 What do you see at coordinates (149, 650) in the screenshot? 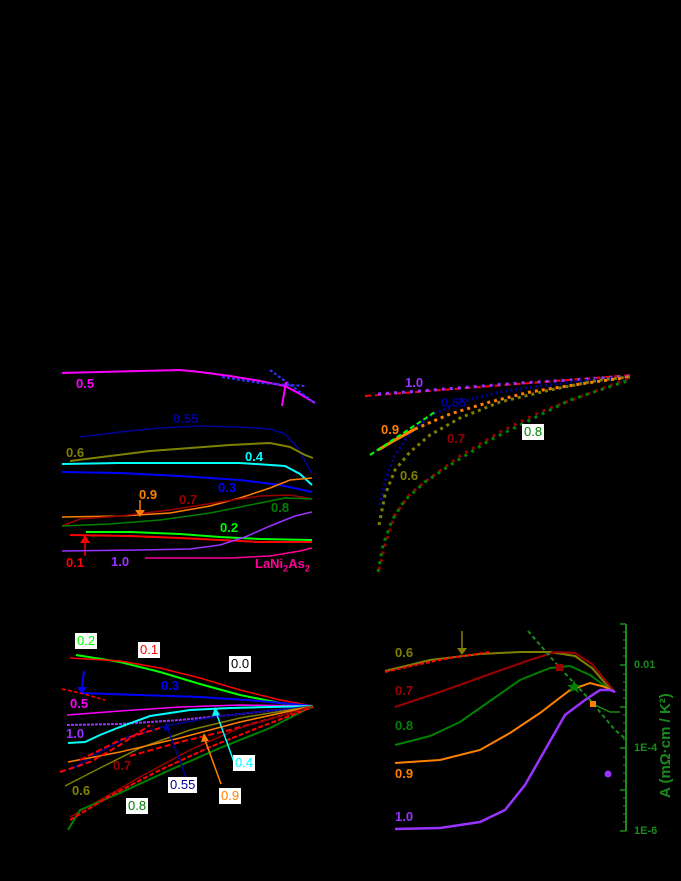
I see `bl-label-0.1: 0.1` at bounding box center [149, 650].